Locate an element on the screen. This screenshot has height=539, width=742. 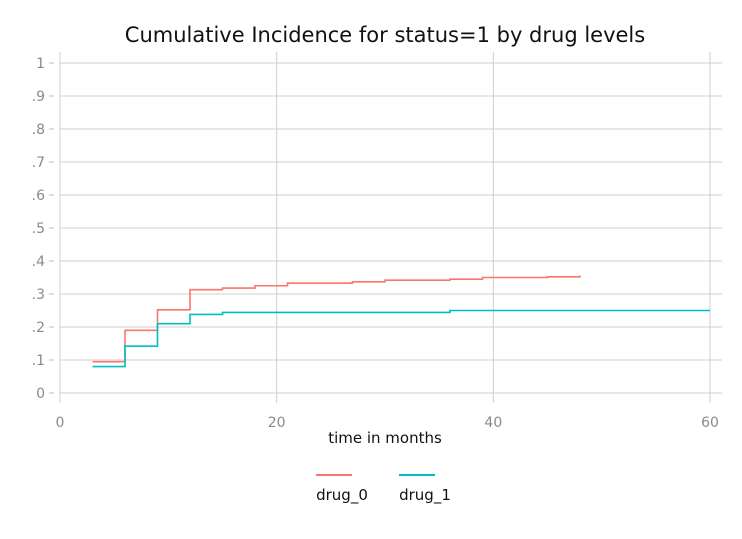
x-axis-ticks: 0 20 40 60 is located at coordinates (387, 423).